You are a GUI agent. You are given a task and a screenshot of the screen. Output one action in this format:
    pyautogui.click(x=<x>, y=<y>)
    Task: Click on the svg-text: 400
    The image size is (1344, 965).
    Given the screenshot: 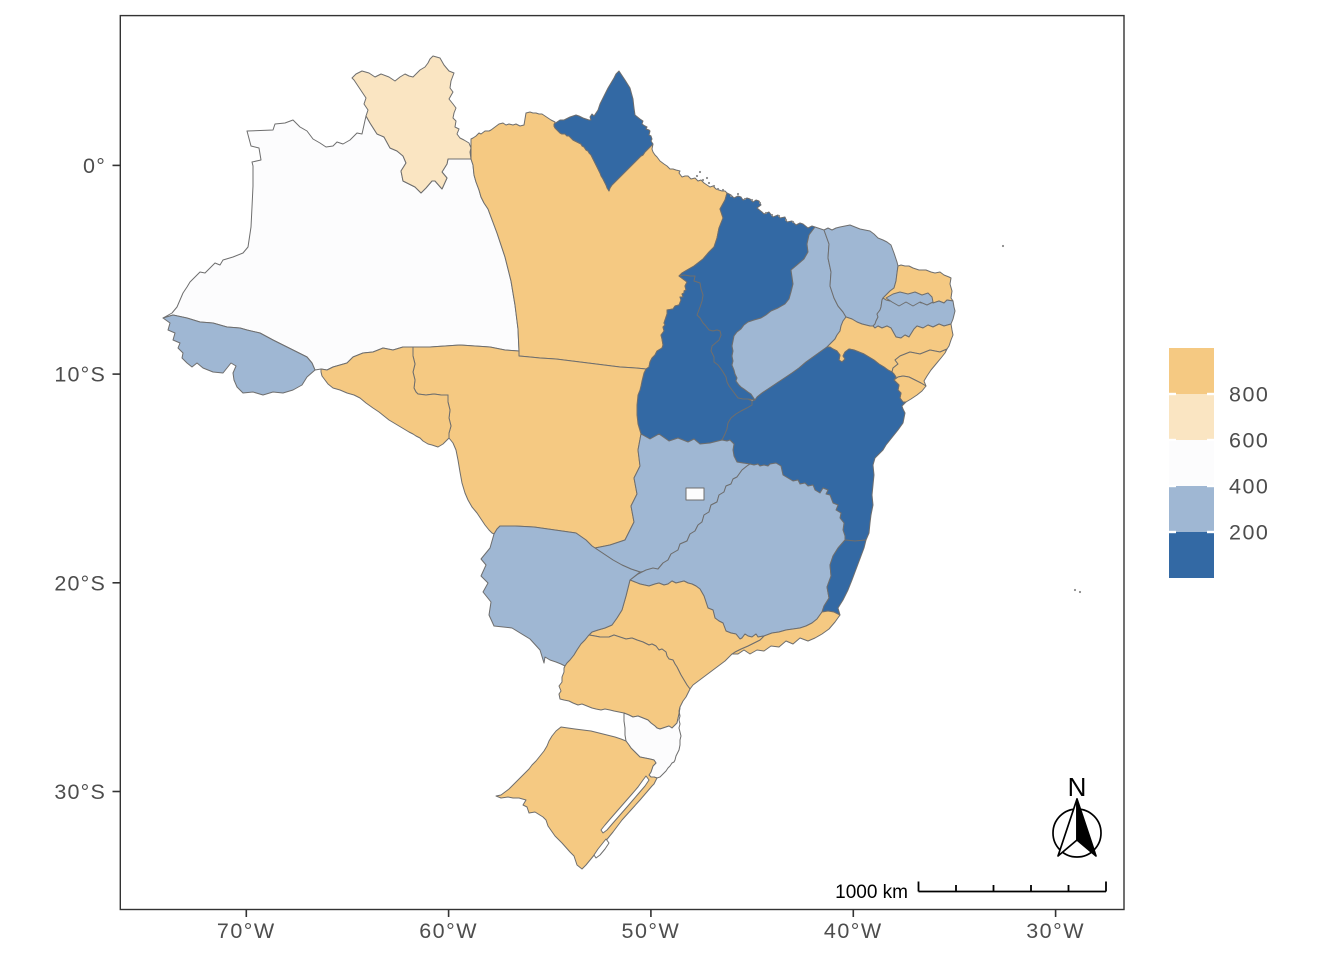 What is the action you would take?
    pyautogui.click(x=1249, y=487)
    